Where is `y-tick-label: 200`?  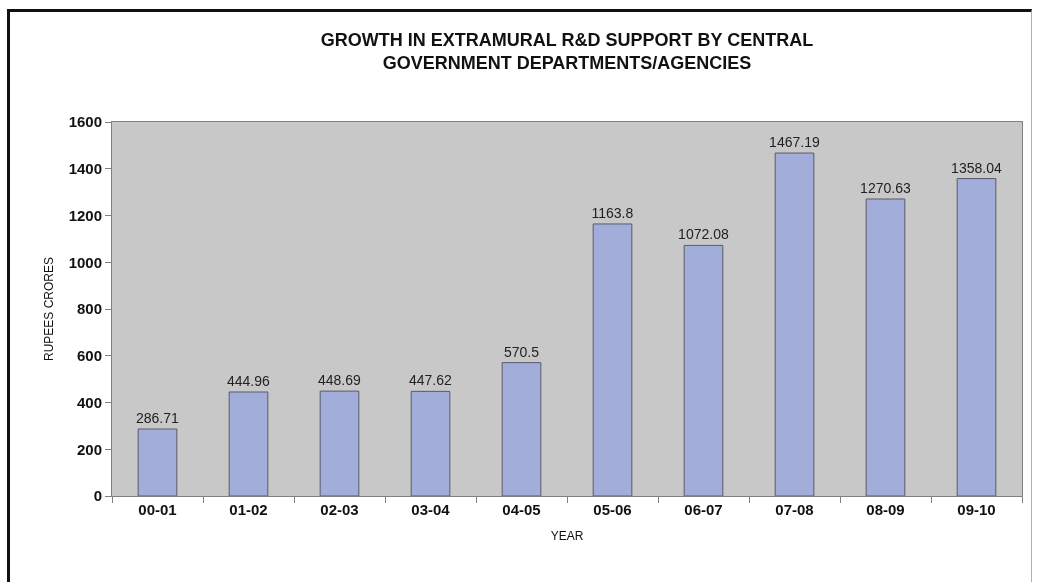 y-tick-label: 200 is located at coordinates (89, 449).